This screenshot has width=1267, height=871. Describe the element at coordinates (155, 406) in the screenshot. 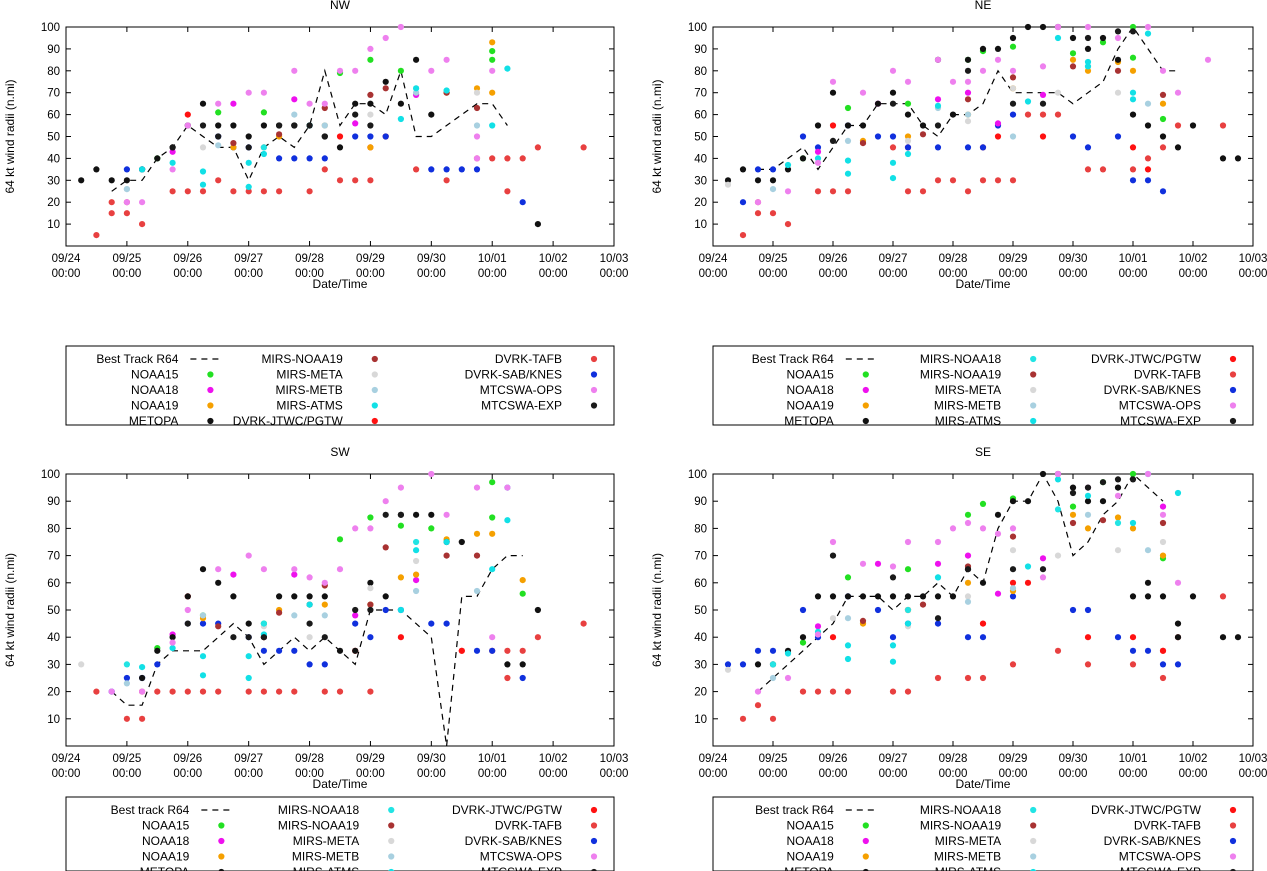

I see `legend-label: NOAA19` at that location.